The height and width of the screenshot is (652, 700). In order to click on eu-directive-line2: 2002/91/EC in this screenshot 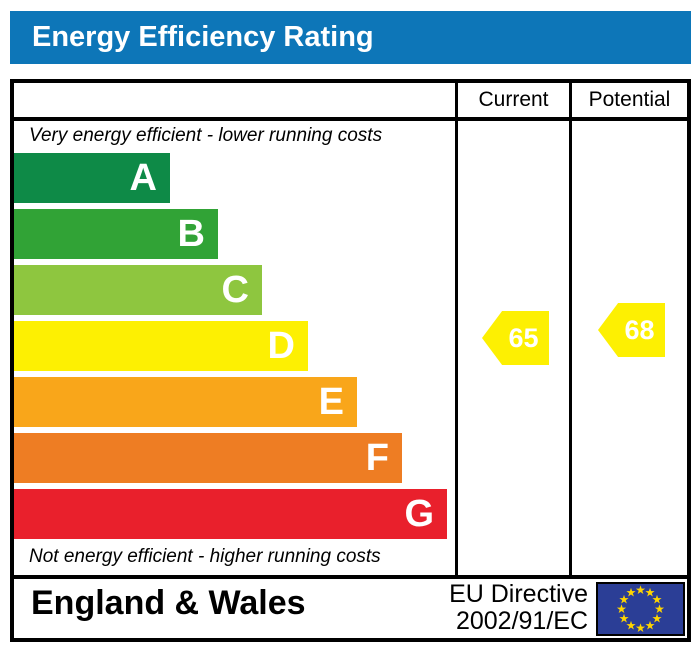, I will do `click(521, 621)`.